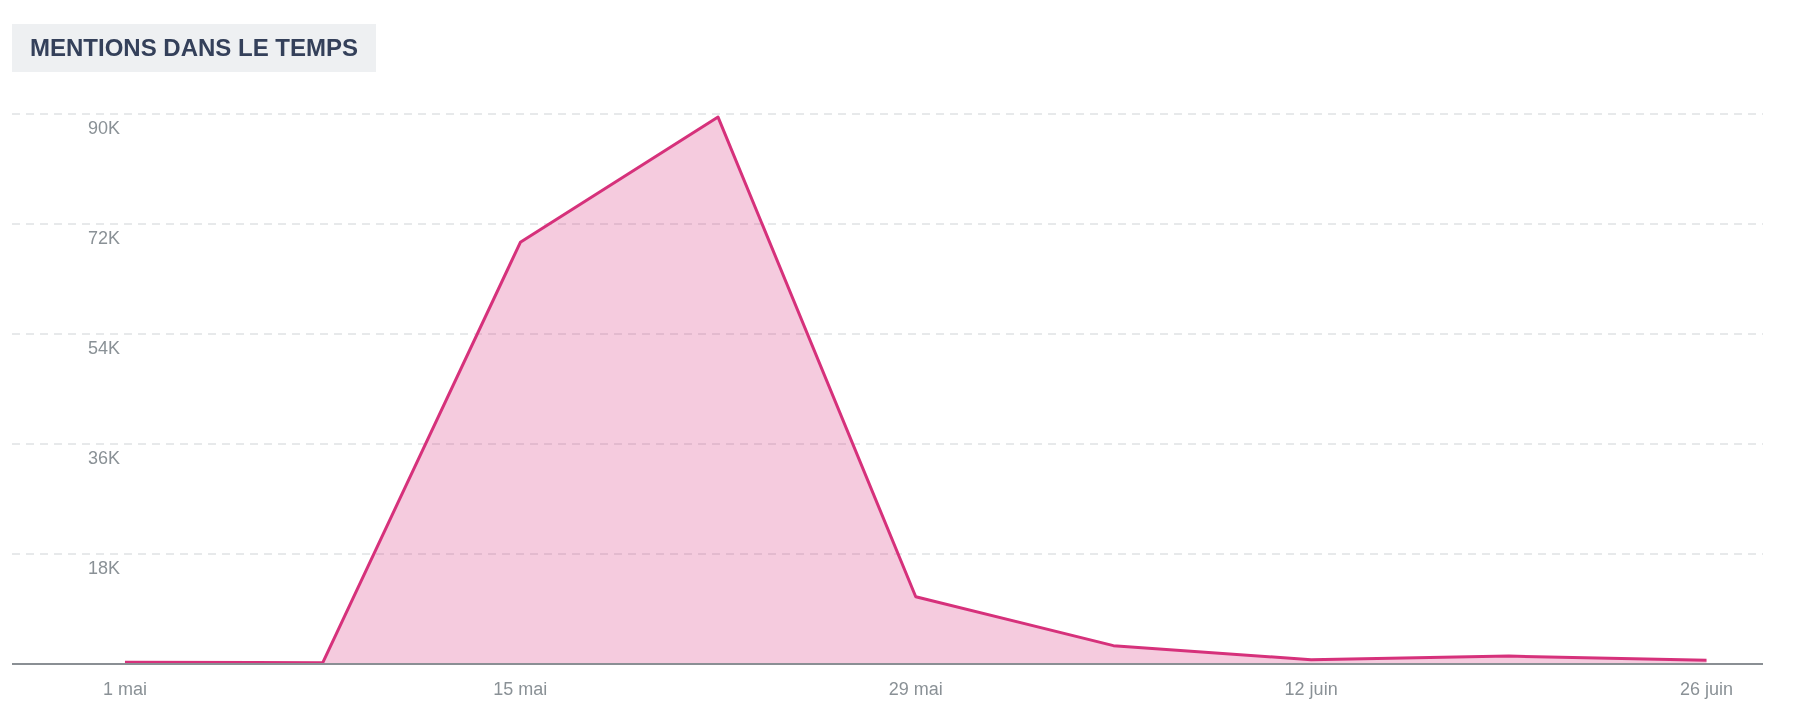 The height and width of the screenshot is (716, 1794). What do you see at coordinates (124, 688) in the screenshot?
I see `x-tick-label: 1 mai` at bounding box center [124, 688].